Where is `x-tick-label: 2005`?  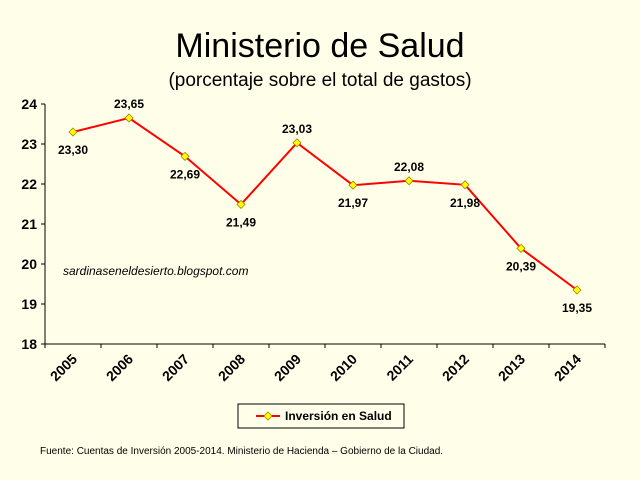
x-tick-label: 2005 is located at coordinates (63, 367).